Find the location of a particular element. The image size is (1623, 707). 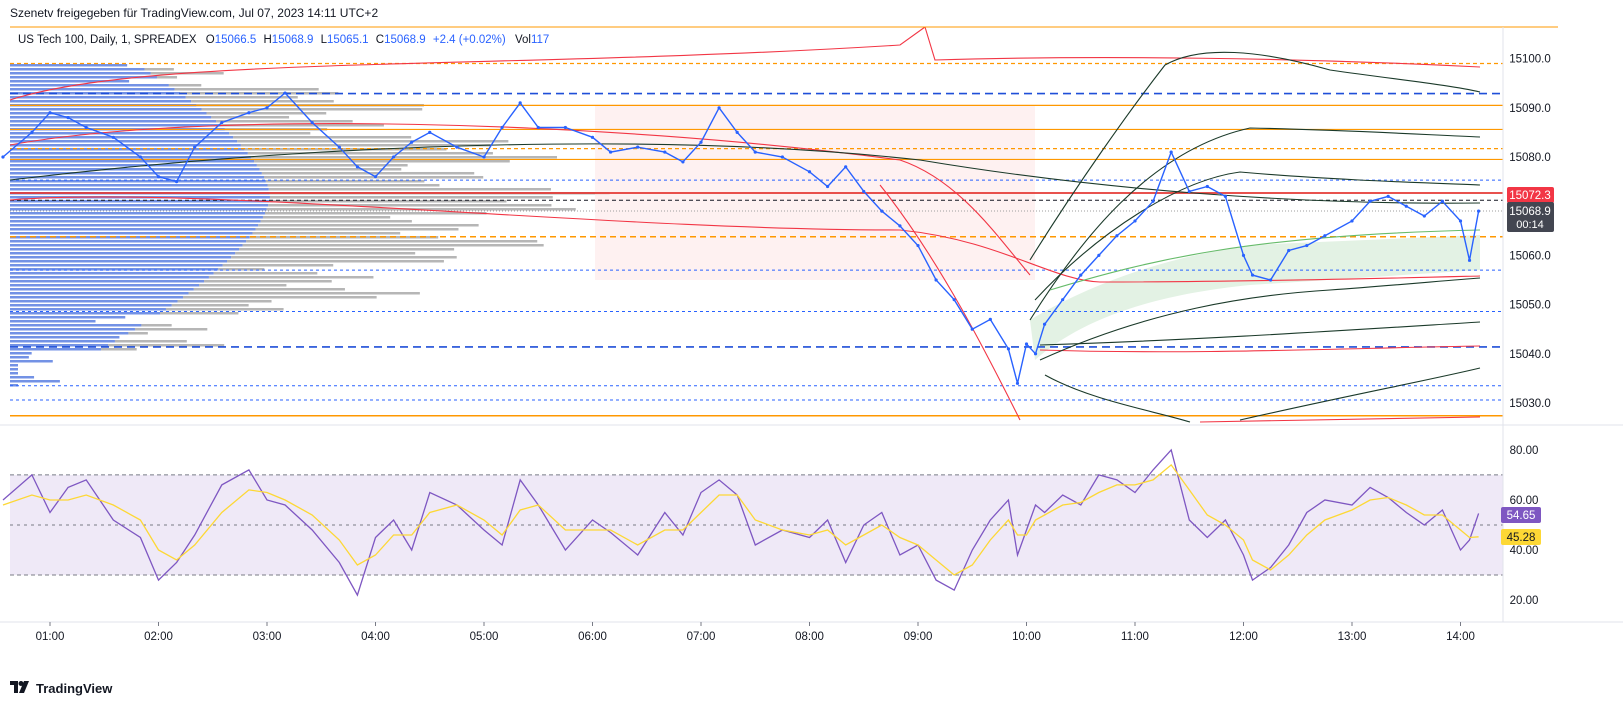

rsi-tick-label: 20.00 is located at coordinates (1524, 601).